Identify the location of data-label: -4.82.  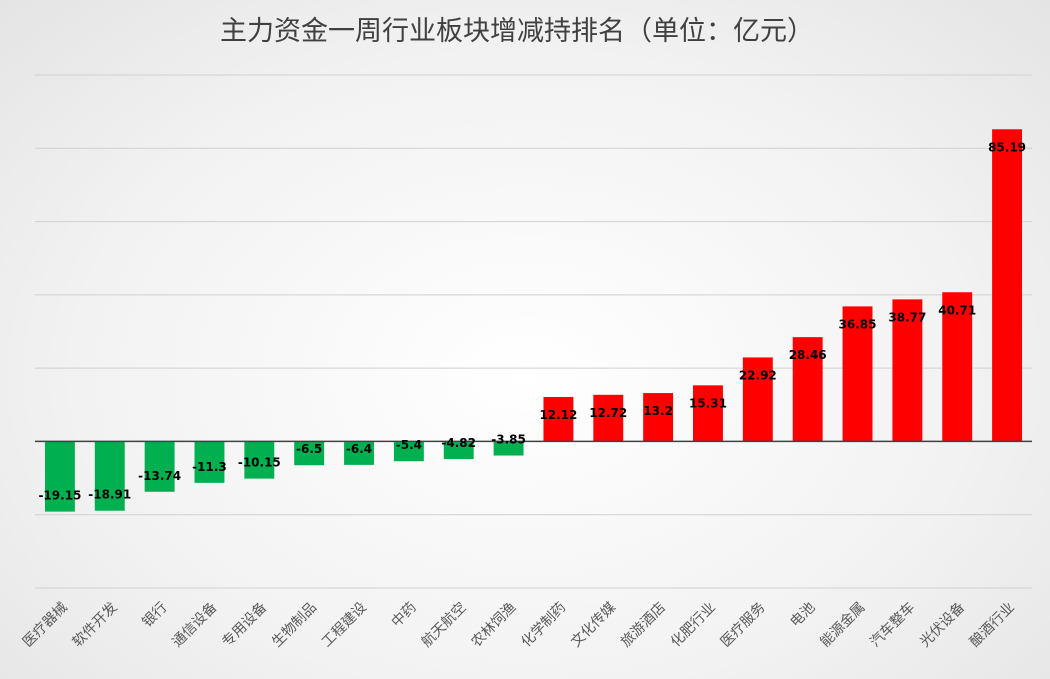
(458, 443).